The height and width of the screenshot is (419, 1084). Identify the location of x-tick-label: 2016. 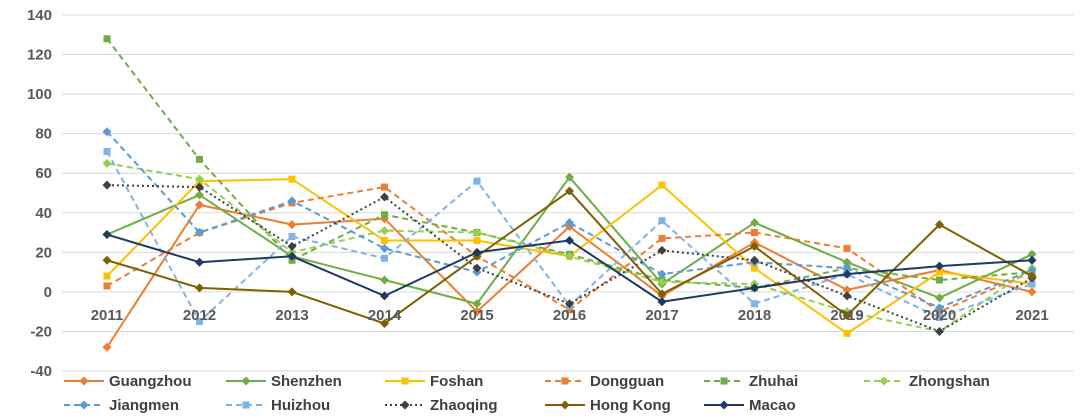
(569, 315).